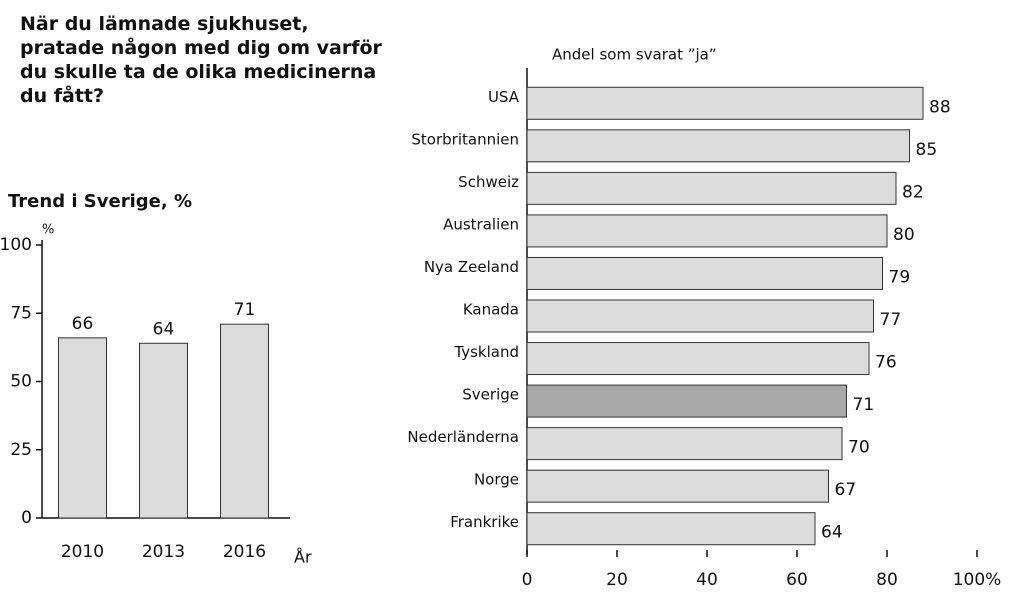 This screenshot has width=1013, height=607. What do you see at coordinates (463, 437) in the screenshot?
I see `category-label: Nederländerna` at bounding box center [463, 437].